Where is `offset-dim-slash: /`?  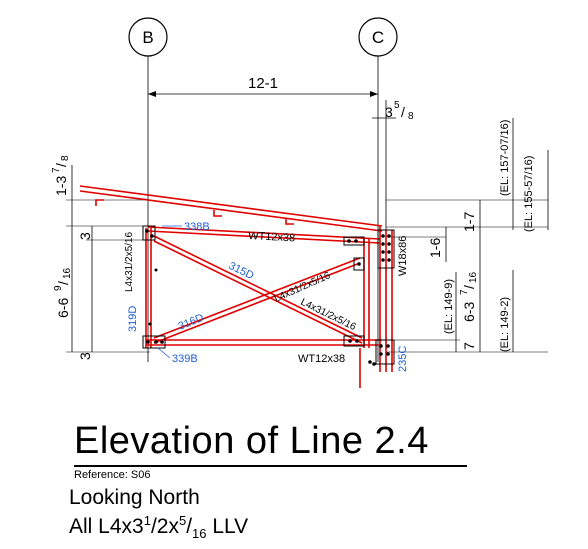 offset-dim-slash: / is located at coordinates (403, 112).